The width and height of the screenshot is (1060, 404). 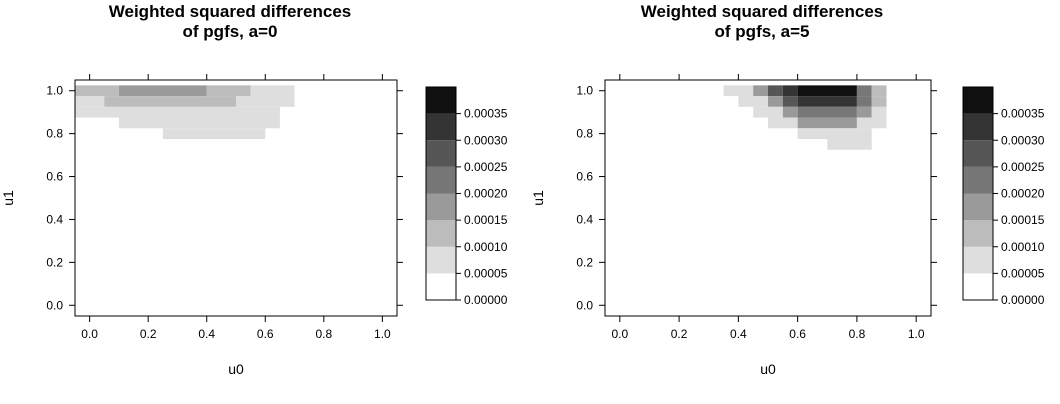 I want to click on chart-title-line: of pgfs, a=5, so click(x=762, y=31).